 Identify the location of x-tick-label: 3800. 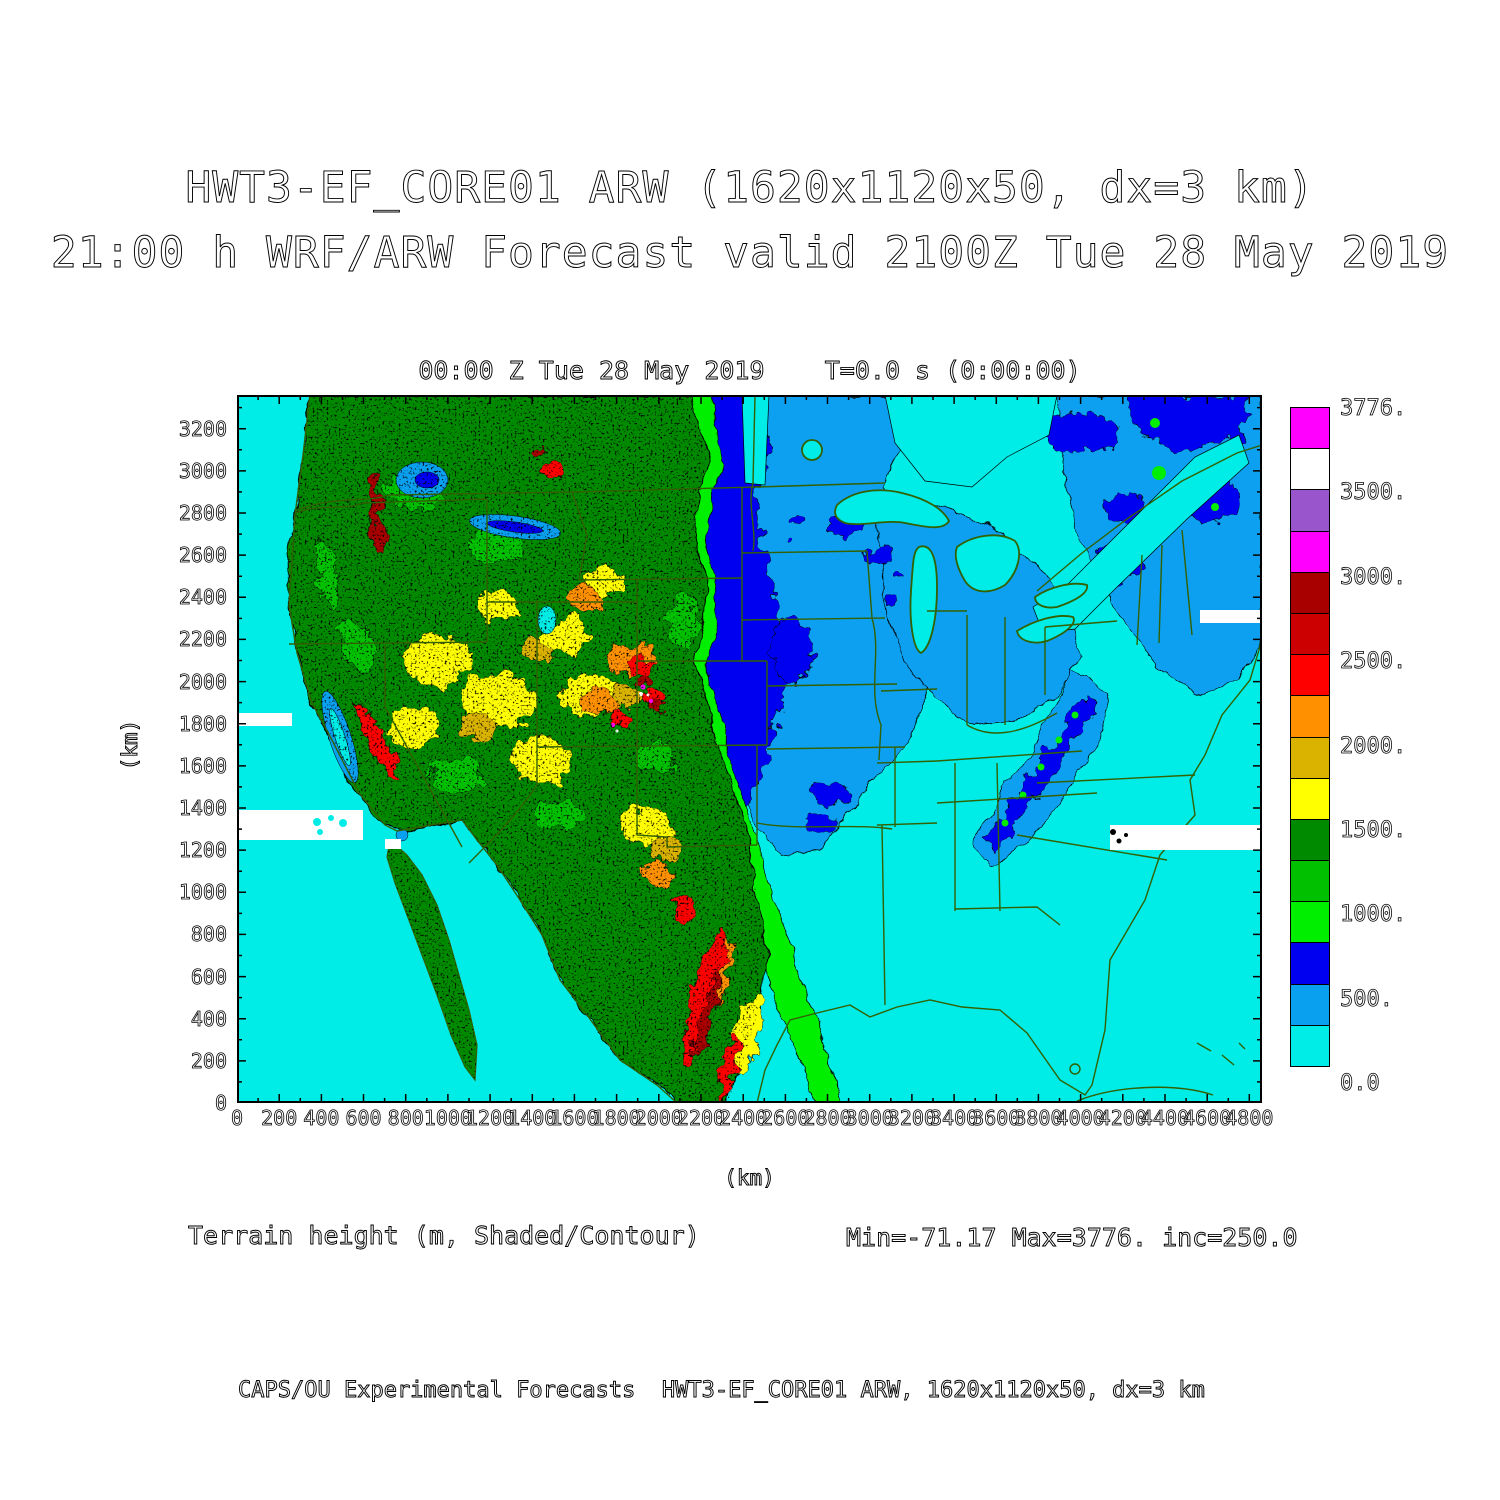
(1038, 1118).